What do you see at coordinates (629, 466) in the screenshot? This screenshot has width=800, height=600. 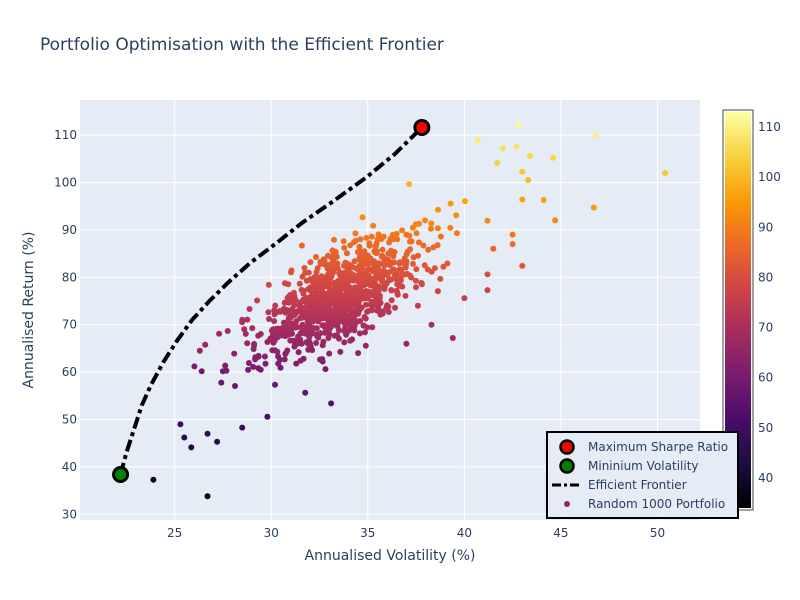 I see `legend-item-min-volatility: Mininium Volatility` at bounding box center [629, 466].